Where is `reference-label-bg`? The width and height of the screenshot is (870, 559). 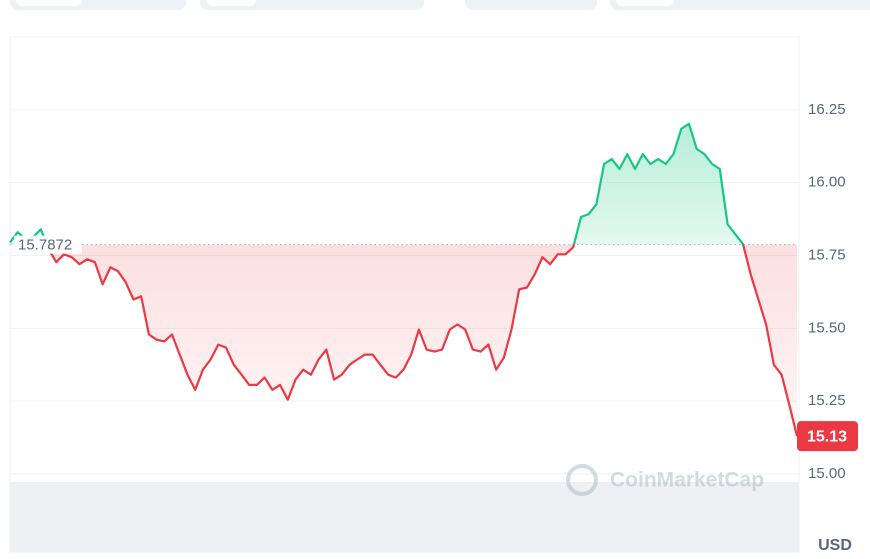 reference-label-bg is located at coordinates (48, 244).